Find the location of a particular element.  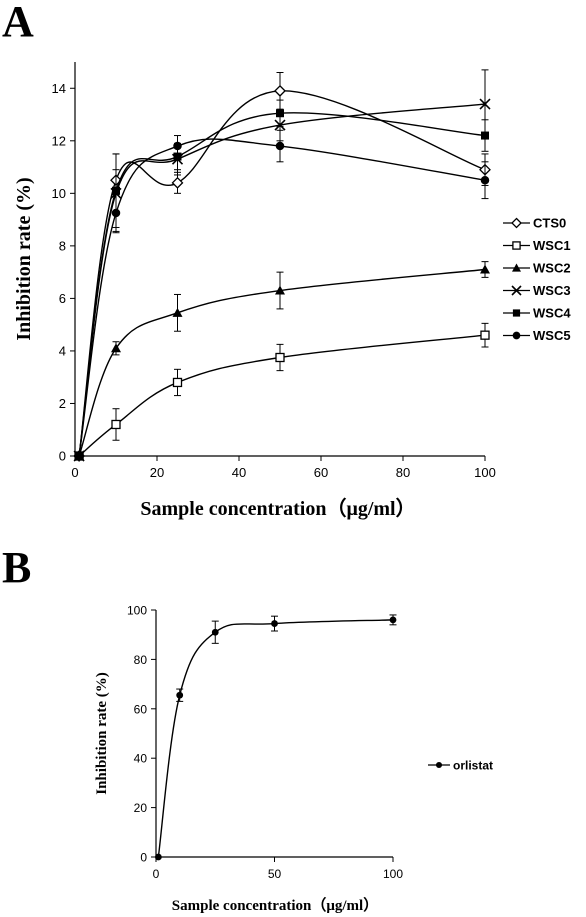

y-tick-label: 4 is located at coordinates (62, 350).